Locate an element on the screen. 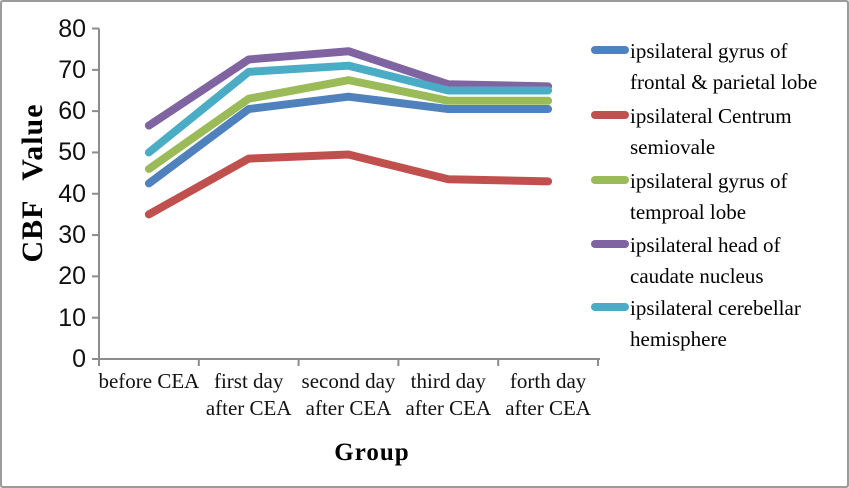 This screenshot has width=849, height=488. legend-label: ipsilateral head of caudate nucleus is located at coordinates (705, 261).